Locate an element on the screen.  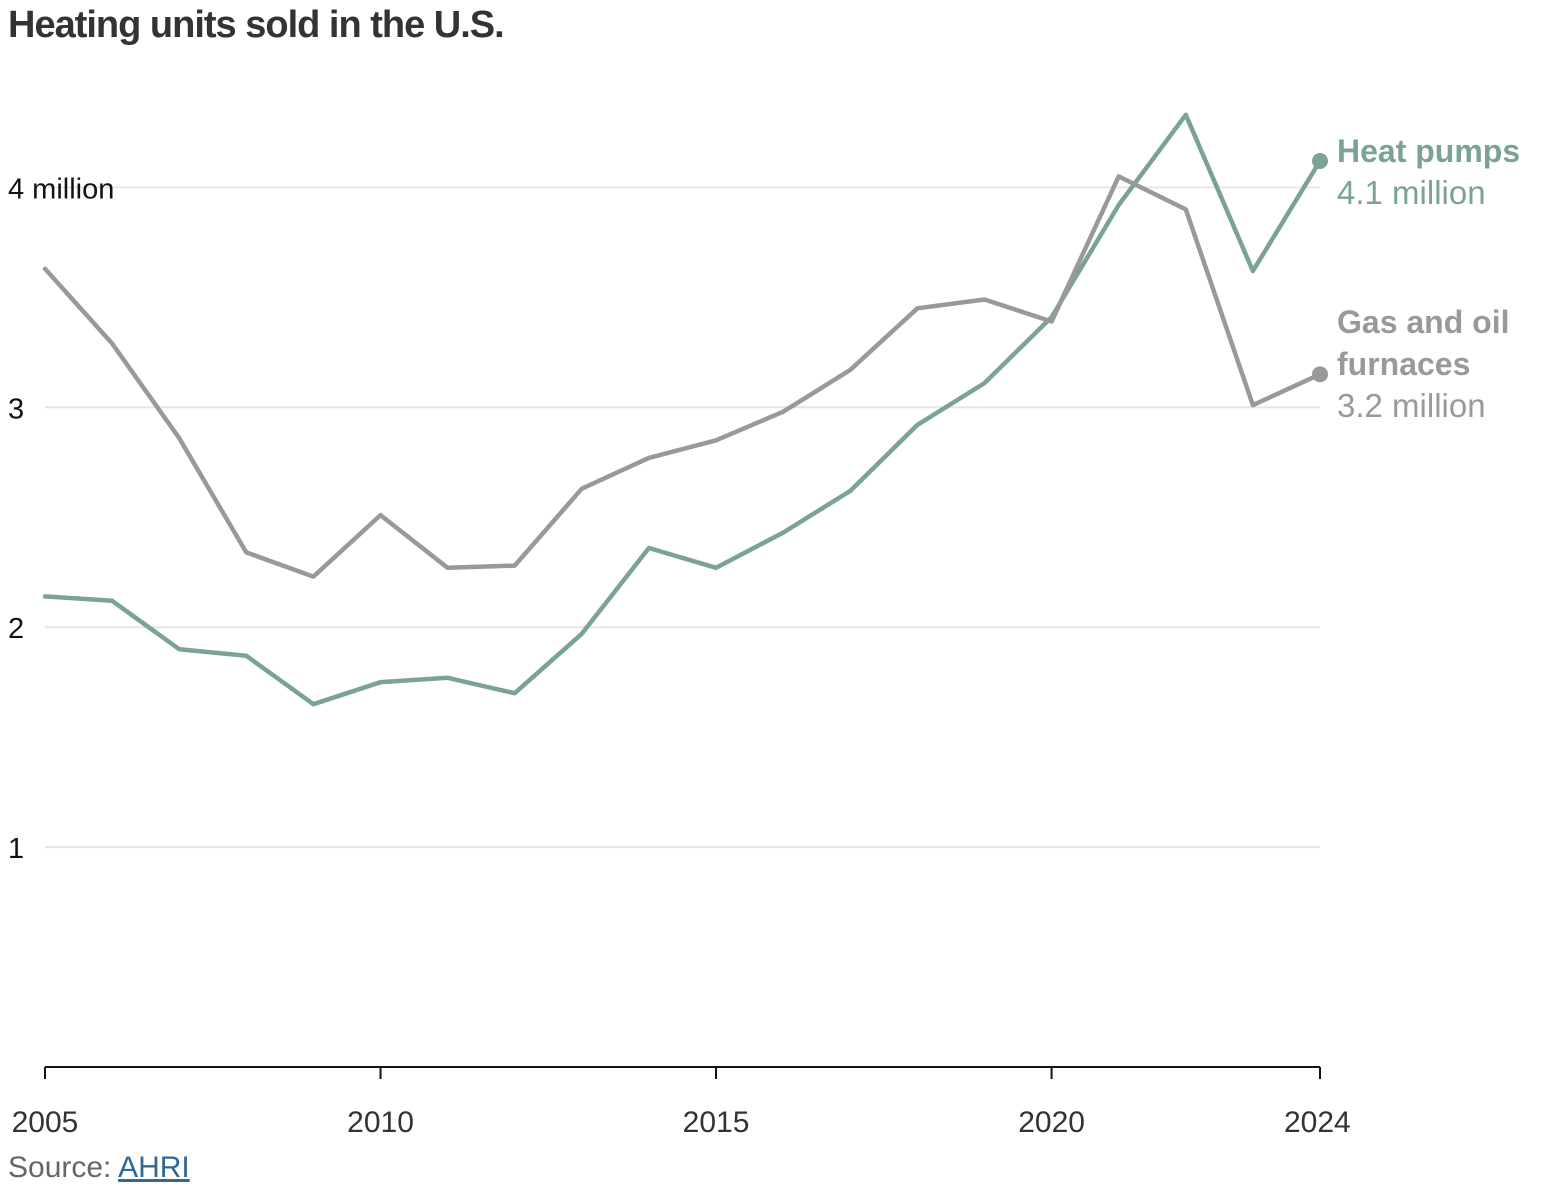
source-note: Source: AHRI is located at coordinates (99, 1168).